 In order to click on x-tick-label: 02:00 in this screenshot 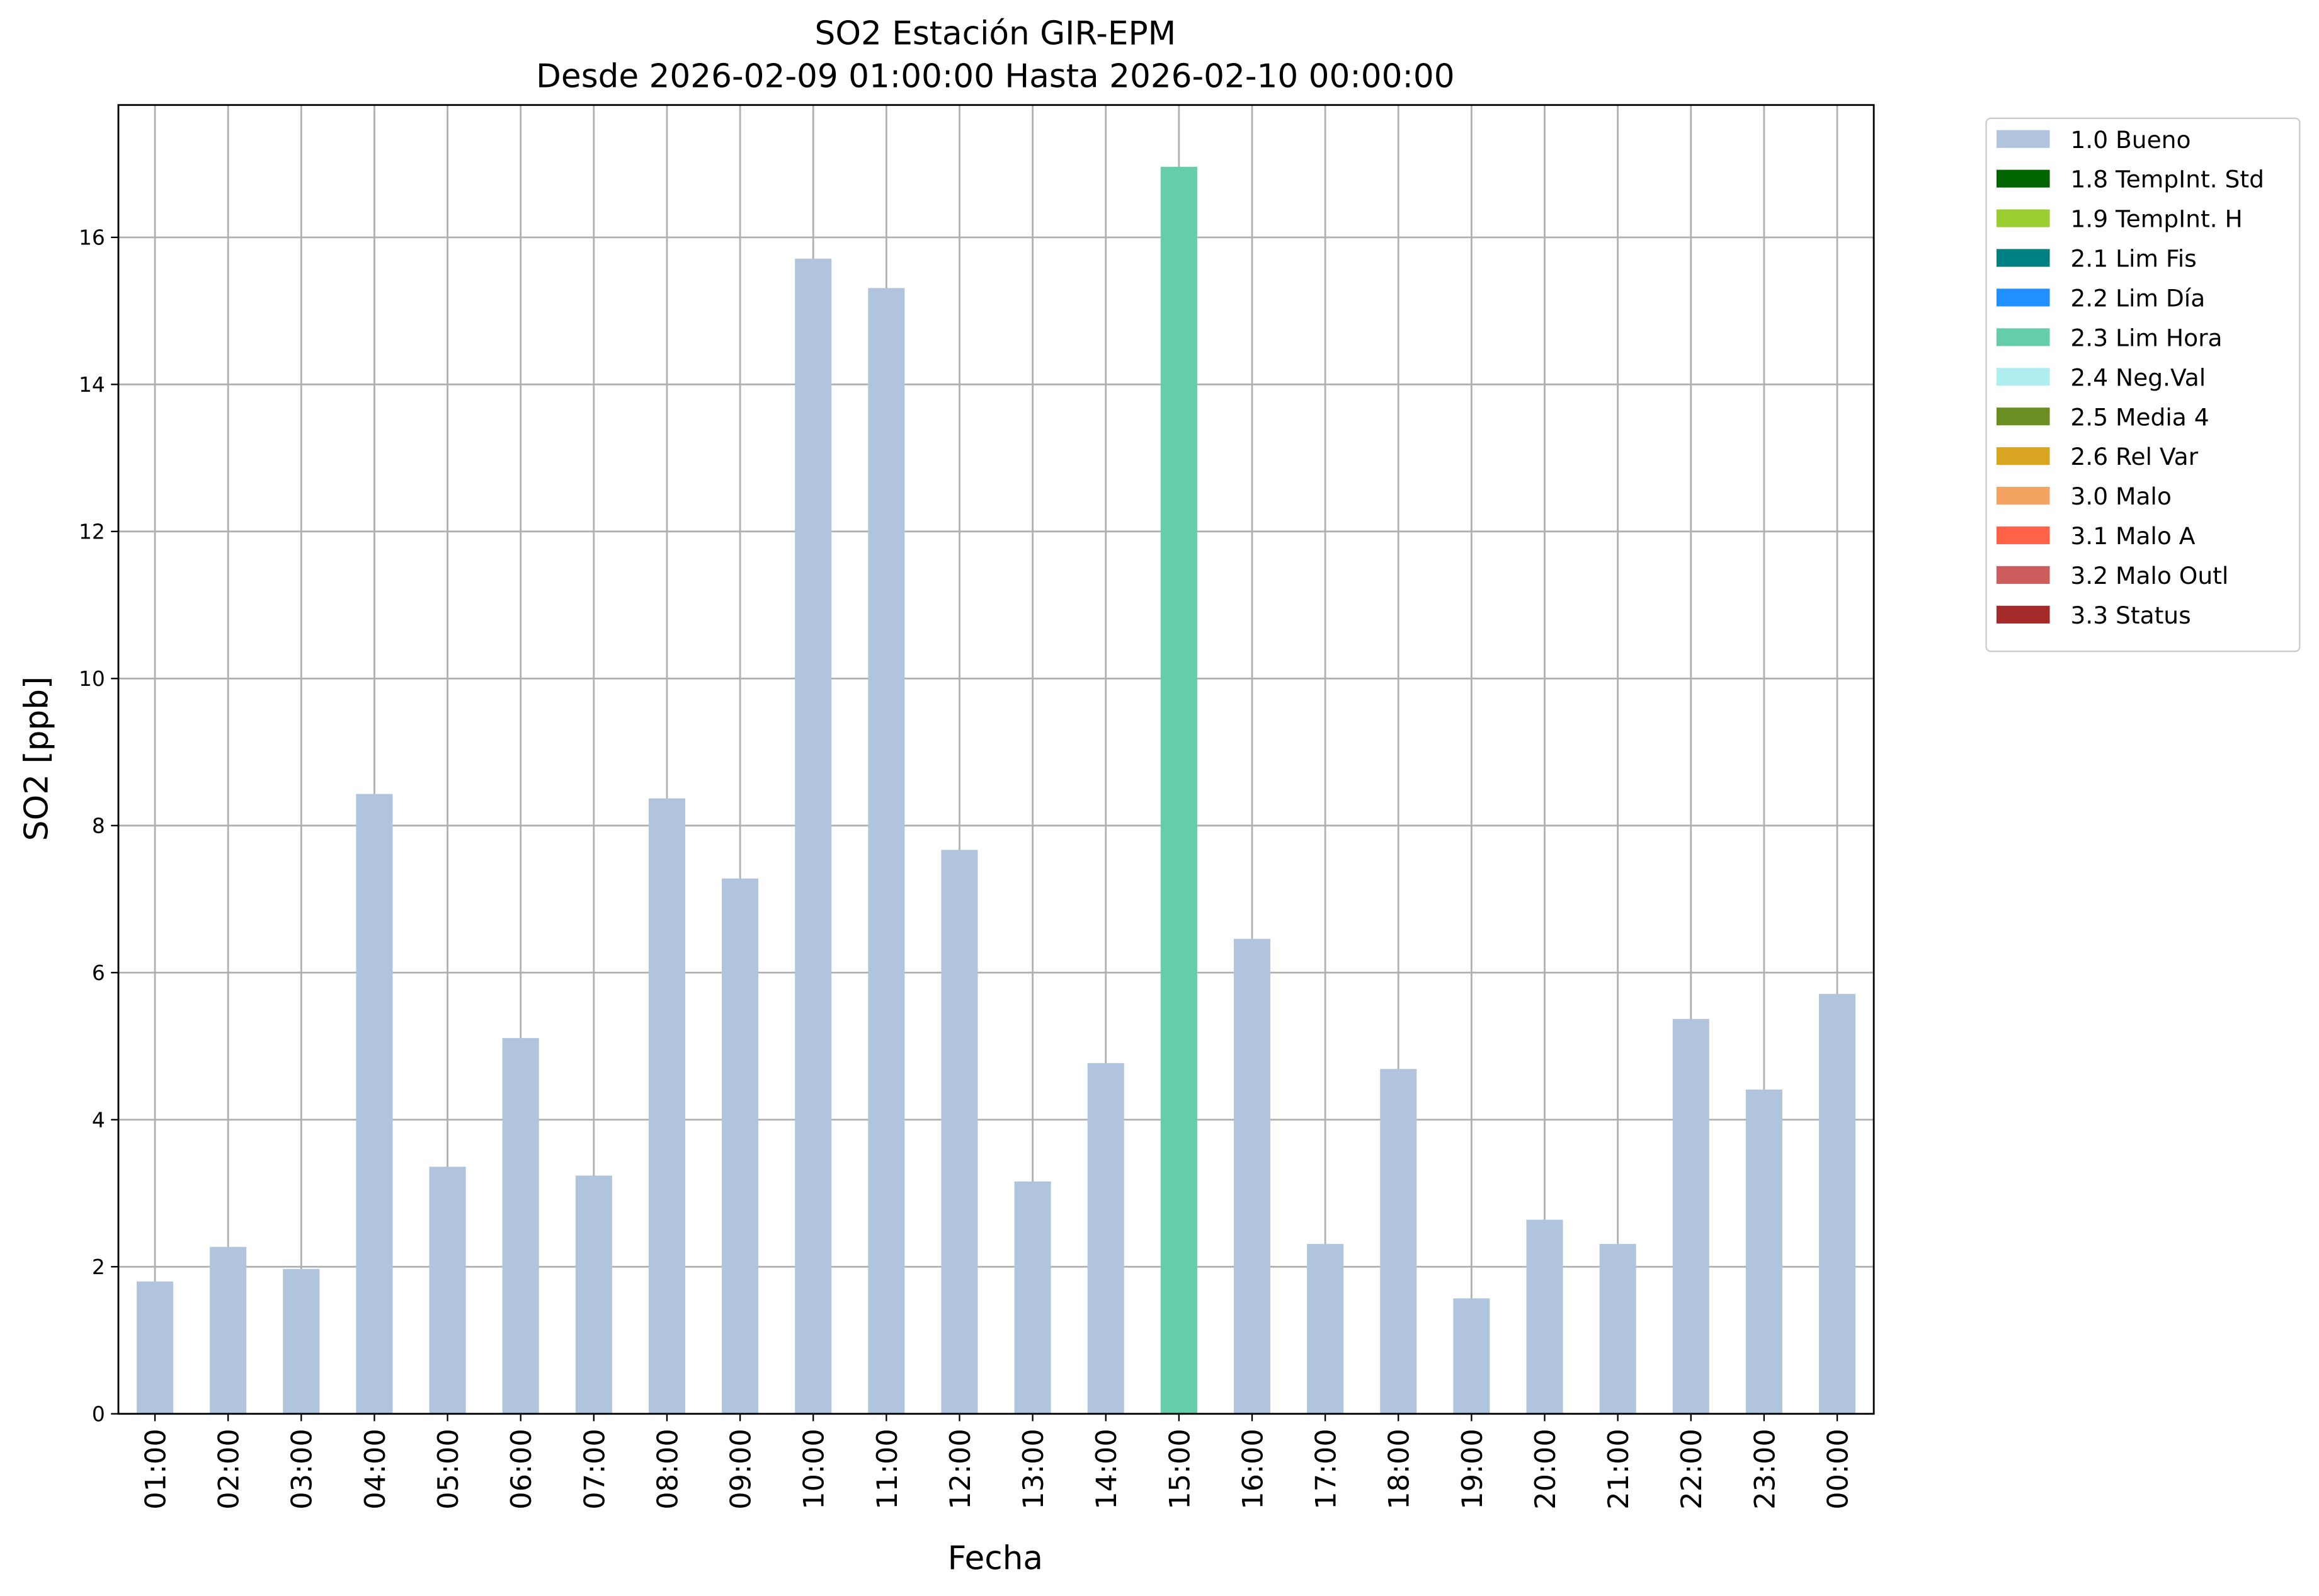, I will do `click(229, 1469)`.